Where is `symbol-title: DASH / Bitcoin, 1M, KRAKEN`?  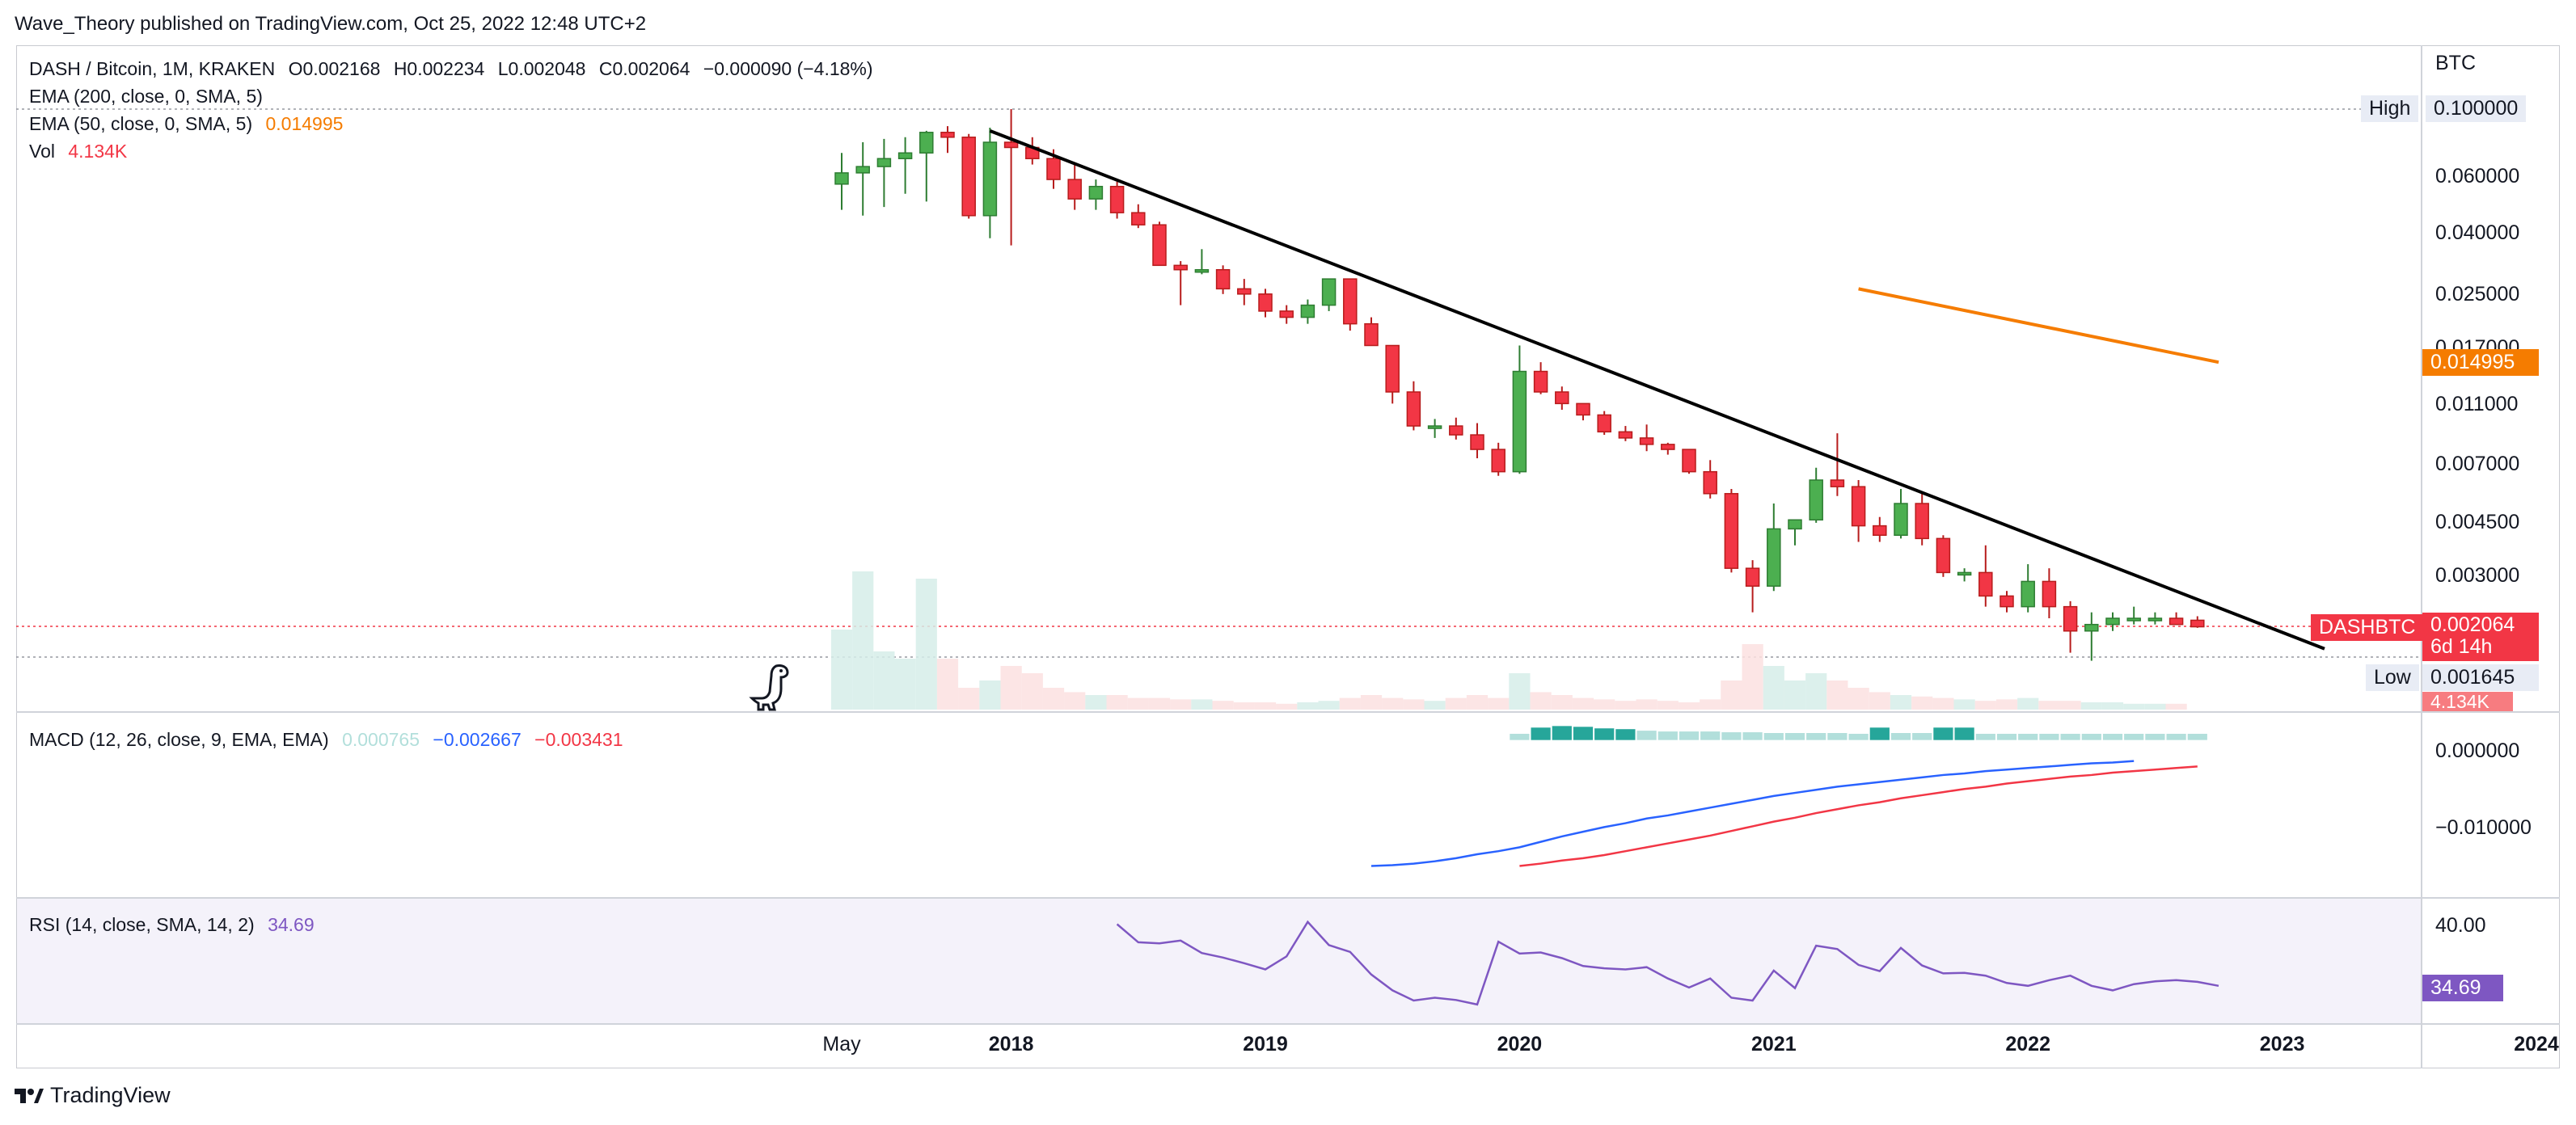 symbol-title: DASH / Bitcoin, 1M, KRAKEN is located at coordinates (152, 68).